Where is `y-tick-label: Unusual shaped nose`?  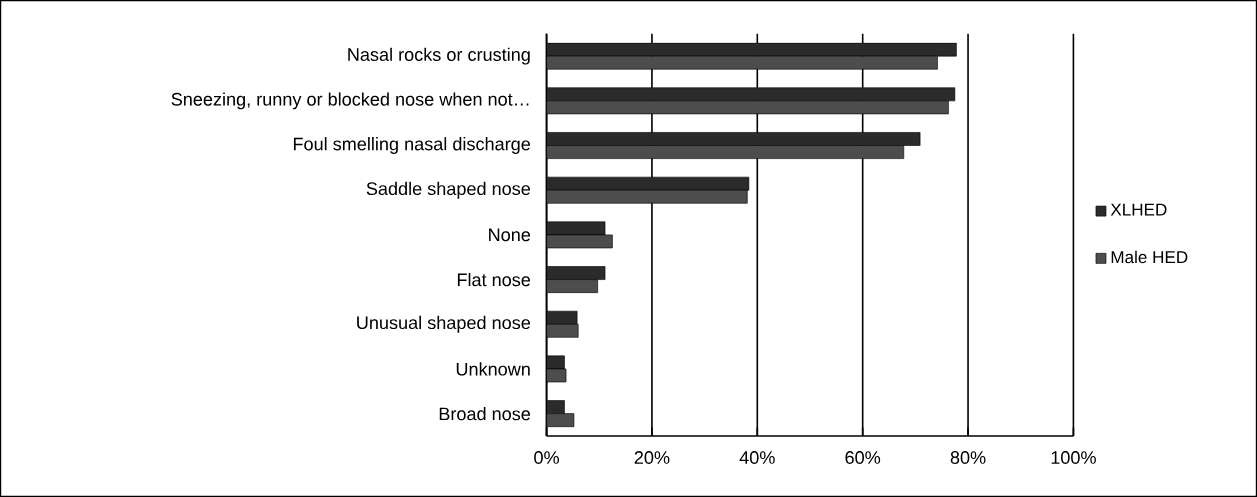 y-tick-label: Unusual shaped nose is located at coordinates (444, 324).